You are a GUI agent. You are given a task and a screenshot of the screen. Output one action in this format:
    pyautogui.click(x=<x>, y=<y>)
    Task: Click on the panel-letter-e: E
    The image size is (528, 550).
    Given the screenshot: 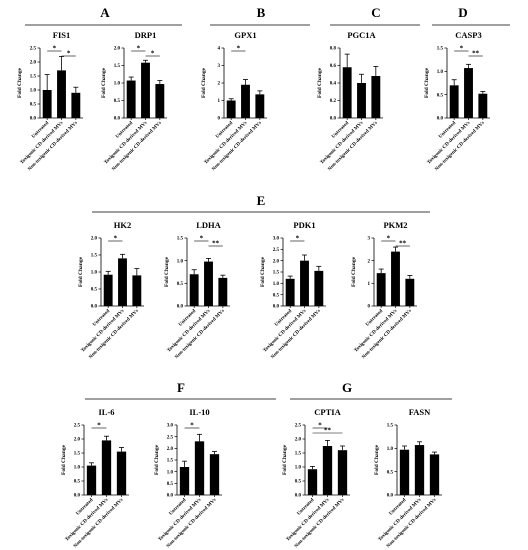 What is the action you would take?
    pyautogui.click(x=261, y=200)
    